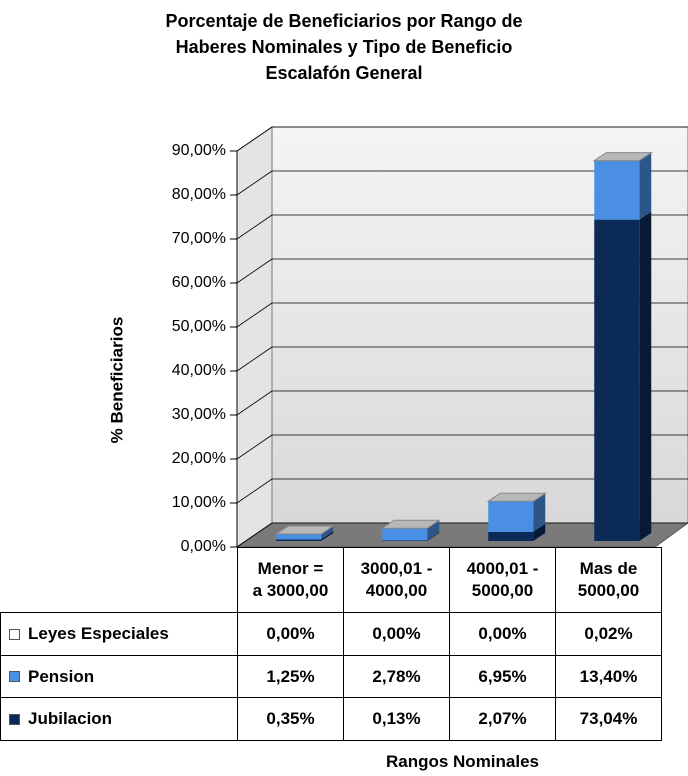 Image resolution: width=688 pixels, height=776 pixels. I want to click on table-value: 0,35%, so click(290, 719).